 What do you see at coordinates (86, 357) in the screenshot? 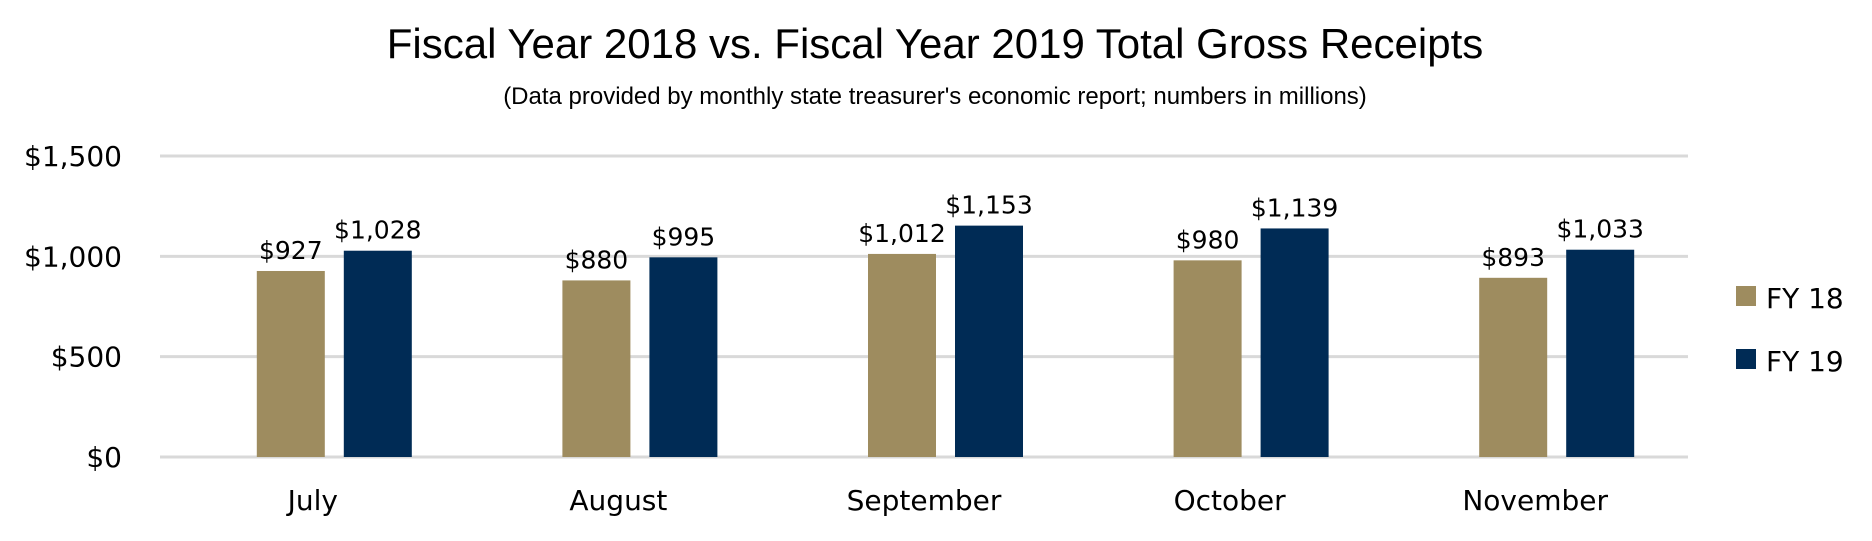
I see `y-tick-label: $500` at bounding box center [86, 357].